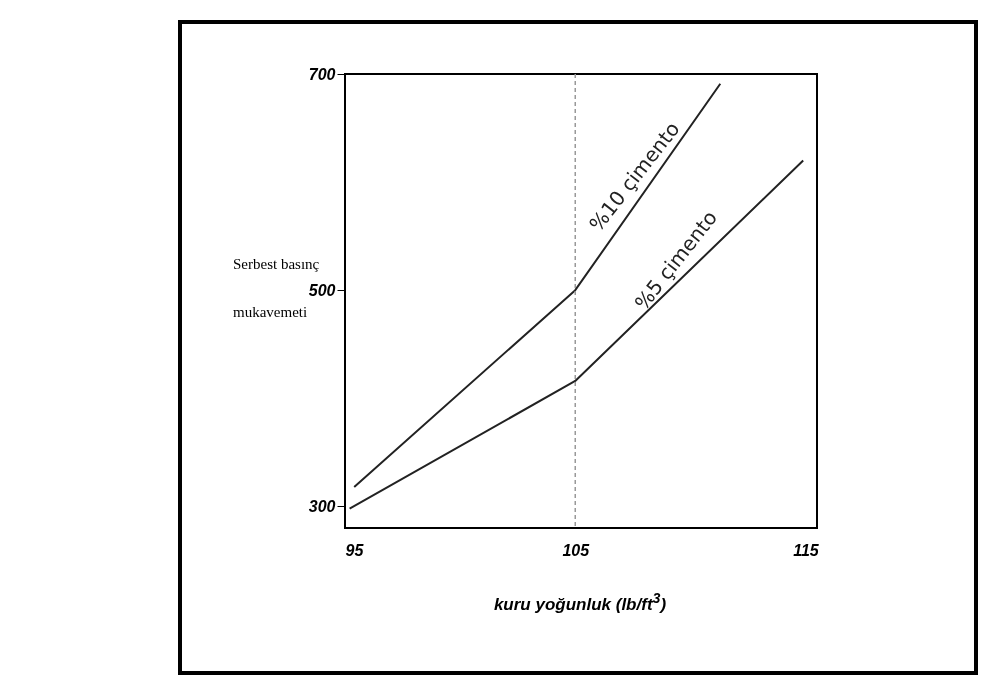 Image resolution: width=1007 pixels, height=695 pixels. Describe the element at coordinates (806, 550) in the screenshot. I see `x-tick-label: 115` at that location.